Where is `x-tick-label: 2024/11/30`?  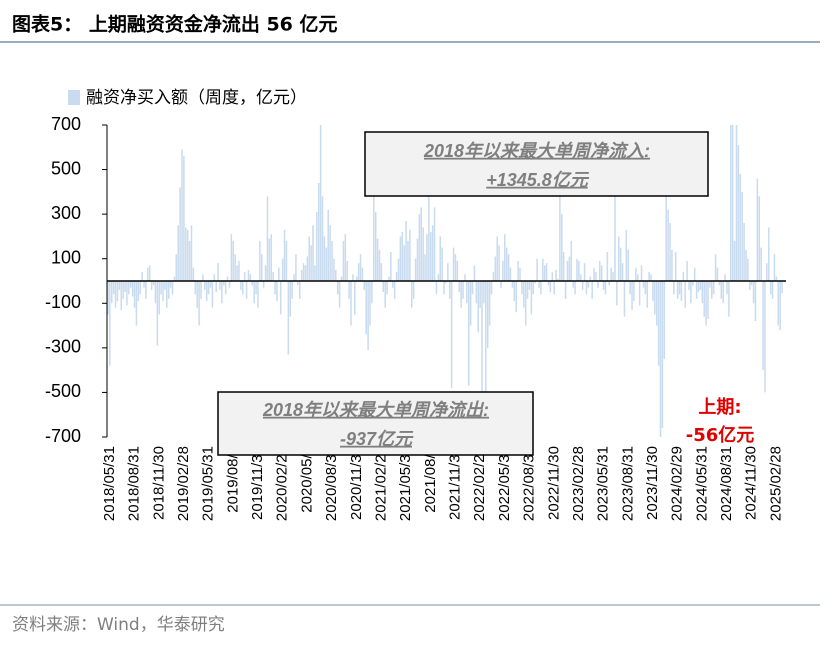
x-tick-label: 2024/11/30 is located at coordinates (751, 483).